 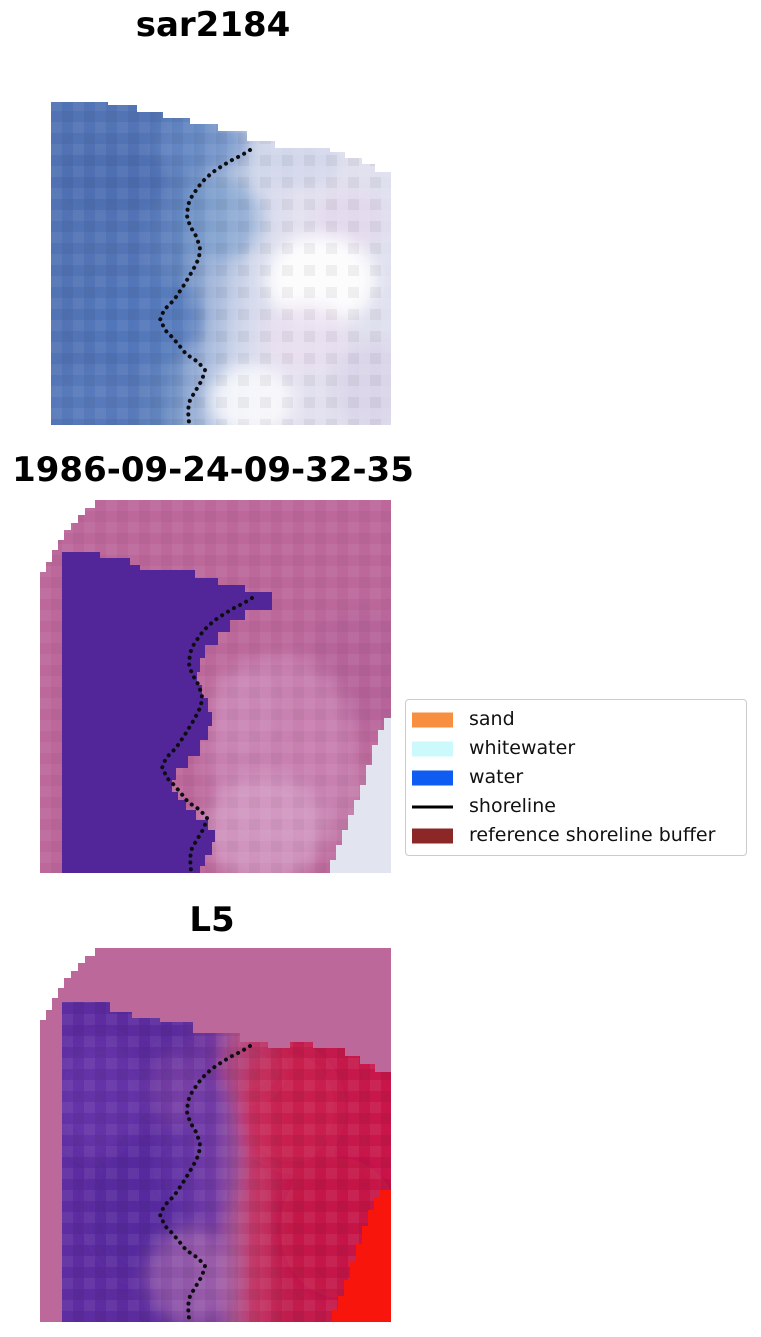 What do you see at coordinates (512, 806) in the screenshot?
I see `legend-label-shoreline: shoreline` at bounding box center [512, 806].